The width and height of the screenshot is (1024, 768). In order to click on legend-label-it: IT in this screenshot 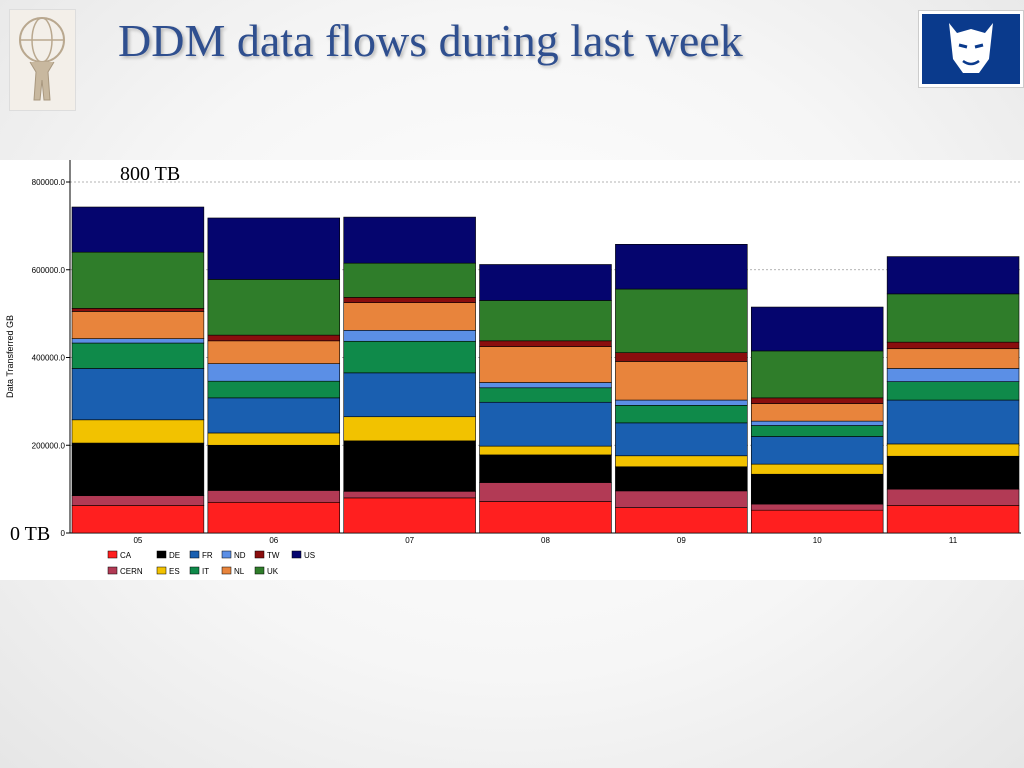, I will do `click(205, 571)`.